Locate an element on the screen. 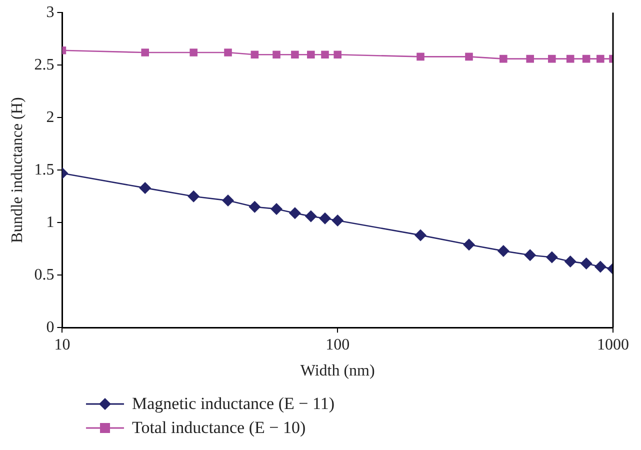 The height and width of the screenshot is (450, 641). y-tick-label: 1.5 is located at coordinates (44, 169).